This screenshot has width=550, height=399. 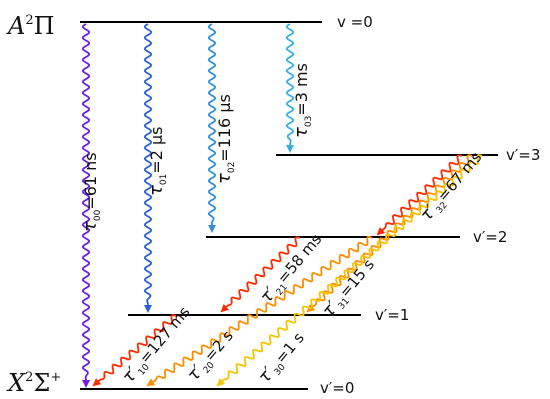 I want to click on label-t00: τ00=61 ns, so click(x=91, y=192).